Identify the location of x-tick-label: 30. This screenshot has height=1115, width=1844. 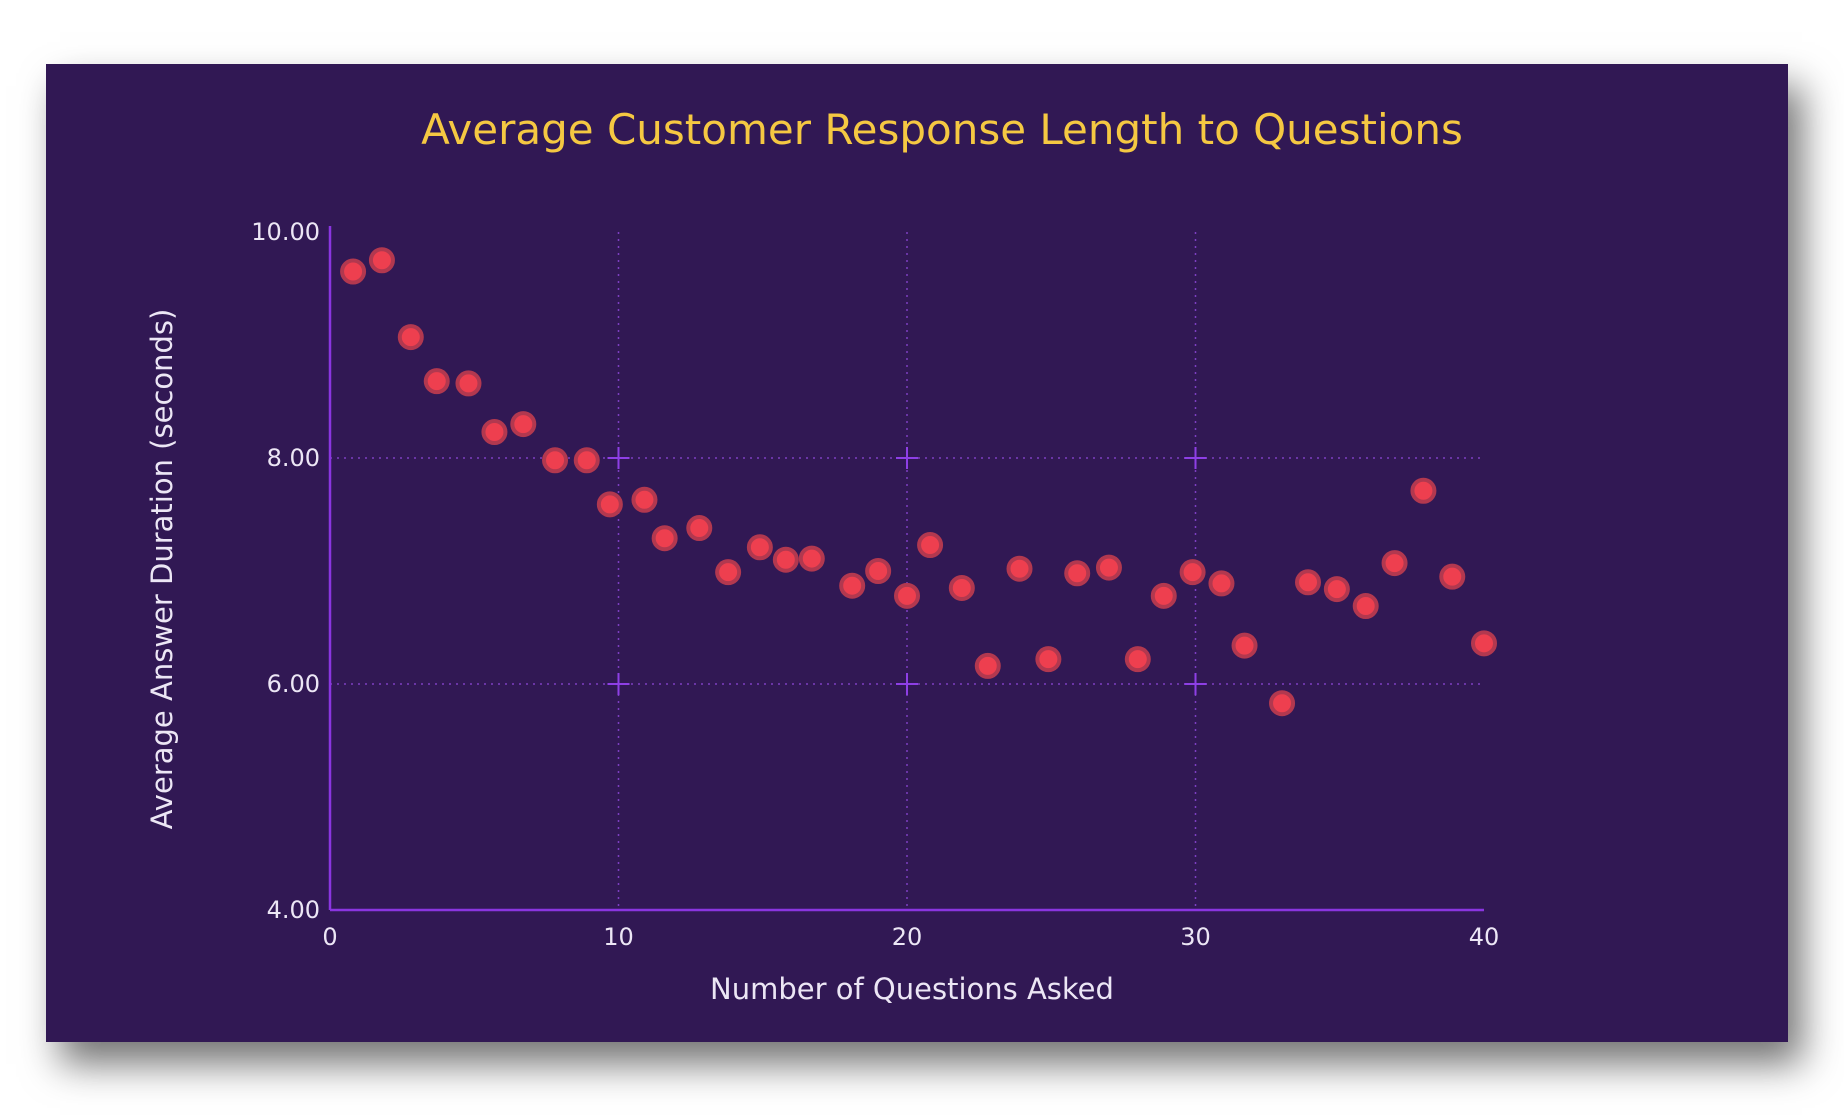
(1195, 937).